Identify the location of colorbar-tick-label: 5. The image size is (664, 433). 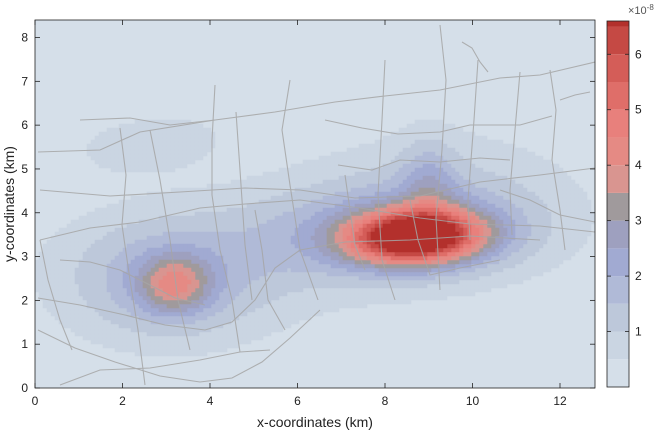
(638, 110).